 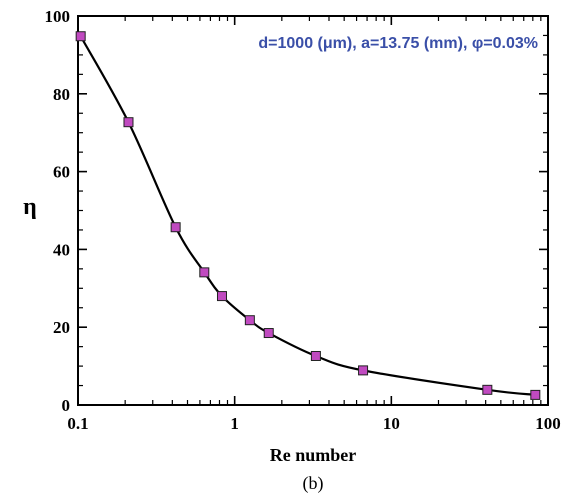 I want to click on x-axis-label: Re number, so click(x=313, y=455).